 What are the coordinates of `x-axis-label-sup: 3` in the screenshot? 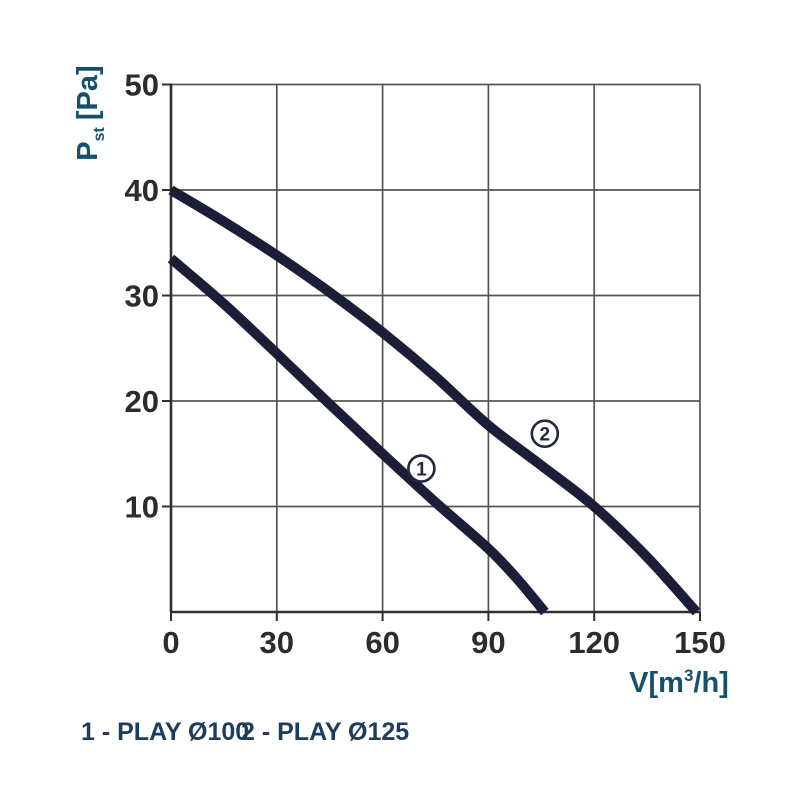 It's located at (688, 675).